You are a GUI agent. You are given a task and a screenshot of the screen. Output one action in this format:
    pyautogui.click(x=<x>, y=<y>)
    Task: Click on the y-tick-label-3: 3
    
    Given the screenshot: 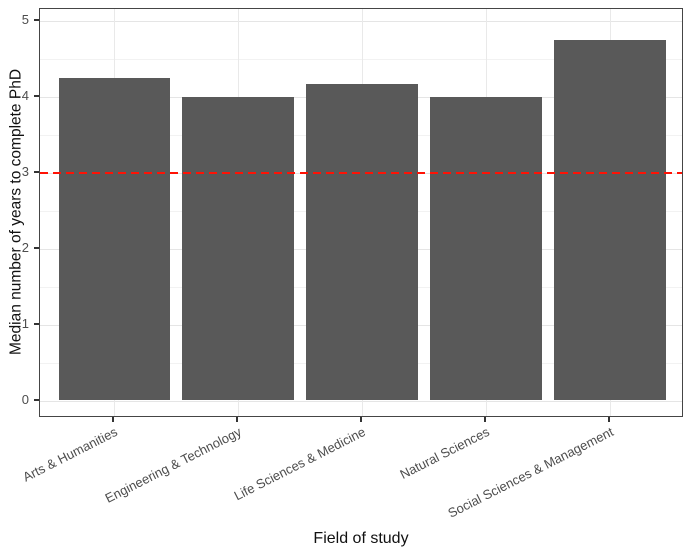 What is the action you would take?
    pyautogui.click(x=25, y=171)
    